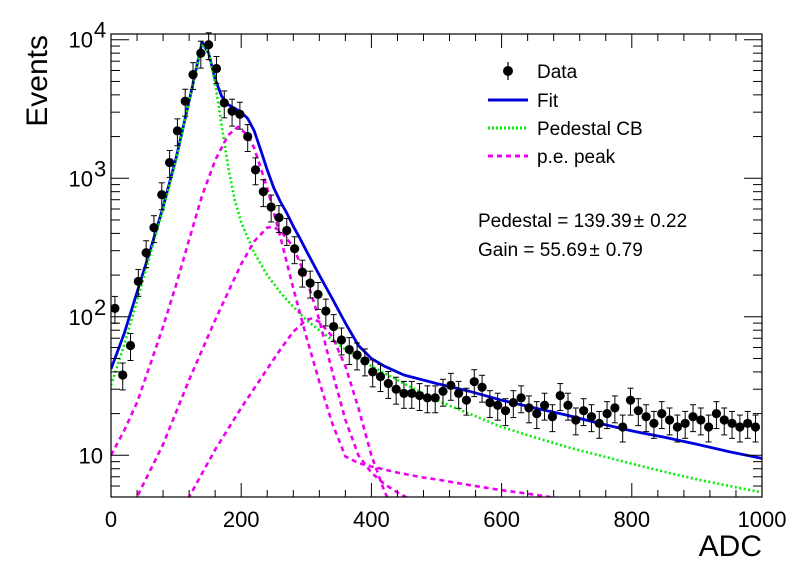 The height and width of the screenshot is (572, 796). I want to click on legend-label-pedestal: Pedestal CB, so click(590, 129).